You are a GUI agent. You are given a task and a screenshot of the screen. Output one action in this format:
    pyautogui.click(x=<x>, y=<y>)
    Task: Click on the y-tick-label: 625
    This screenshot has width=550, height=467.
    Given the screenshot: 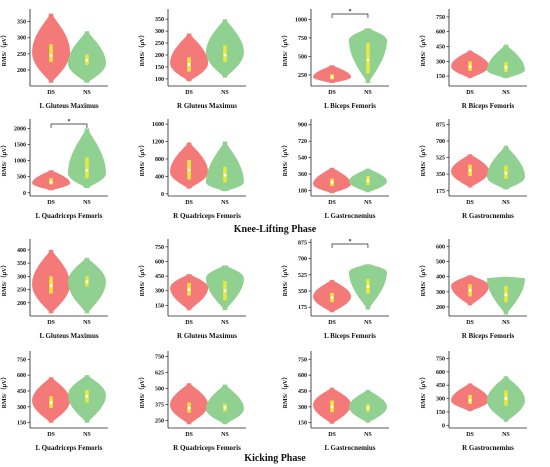 What is the action you would take?
    pyautogui.click(x=159, y=374)
    